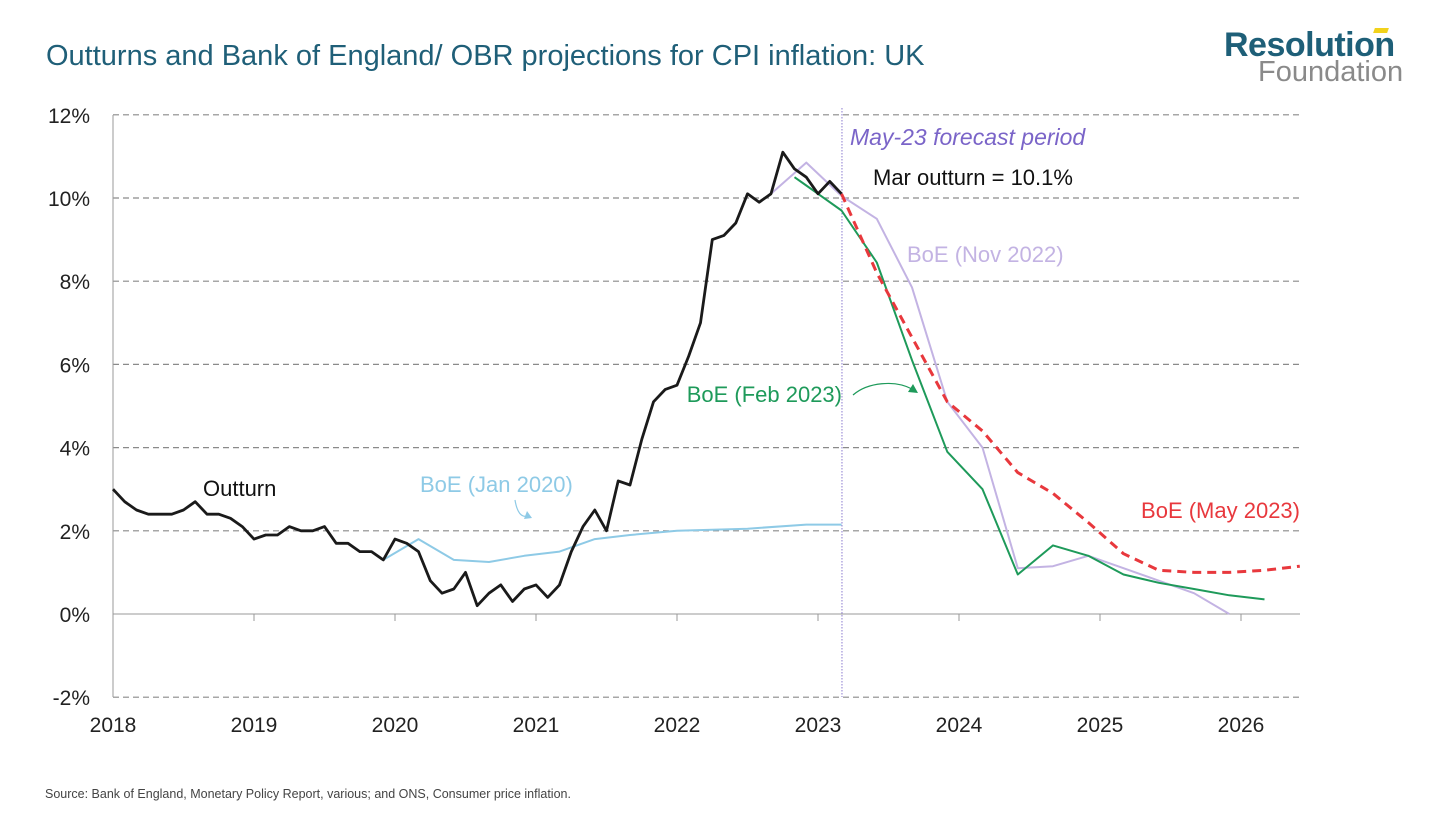 This screenshot has height=819, width=1456. Describe the element at coordinates (1070, 383) in the screenshot. I see `series-line-boe-may-2023` at that location.